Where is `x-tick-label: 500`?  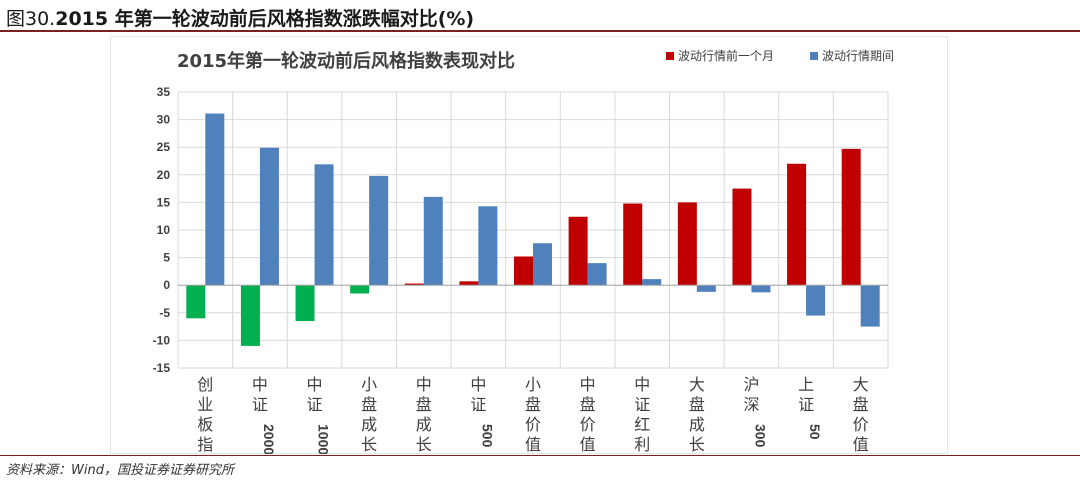
x-tick-label: 500 is located at coordinates (487, 436).